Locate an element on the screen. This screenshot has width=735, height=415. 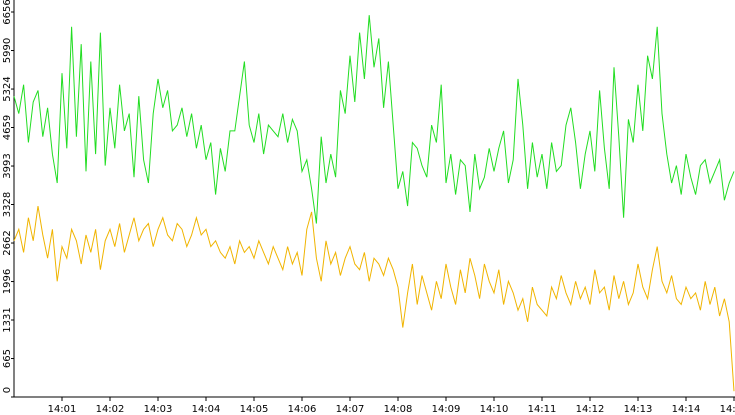
x-tick-label: 14:08 is located at coordinates (398, 409).